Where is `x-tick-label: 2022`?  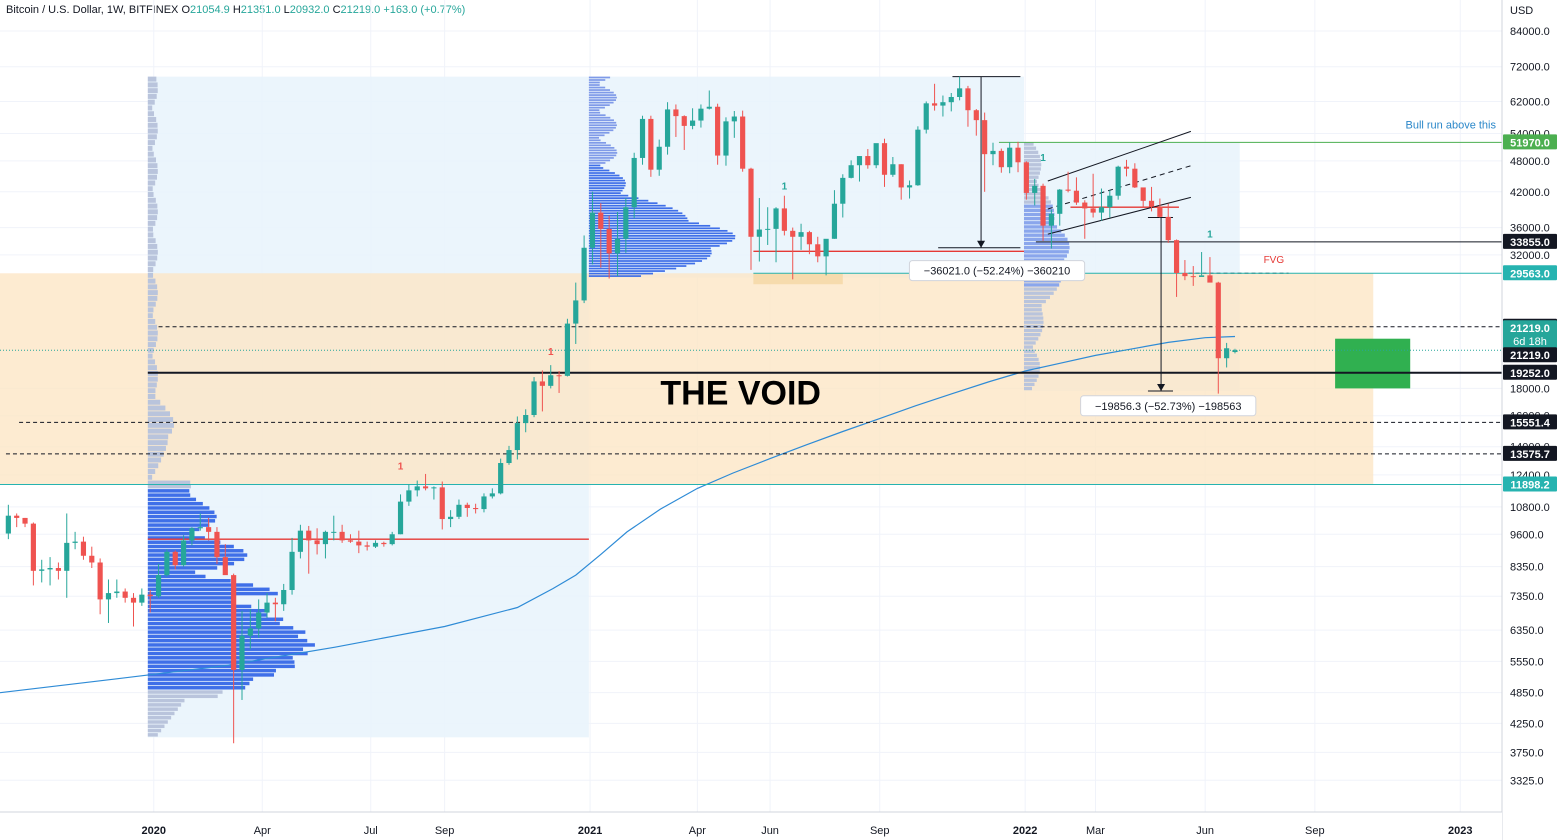
x-tick-label: 2022 is located at coordinates (1025, 831).